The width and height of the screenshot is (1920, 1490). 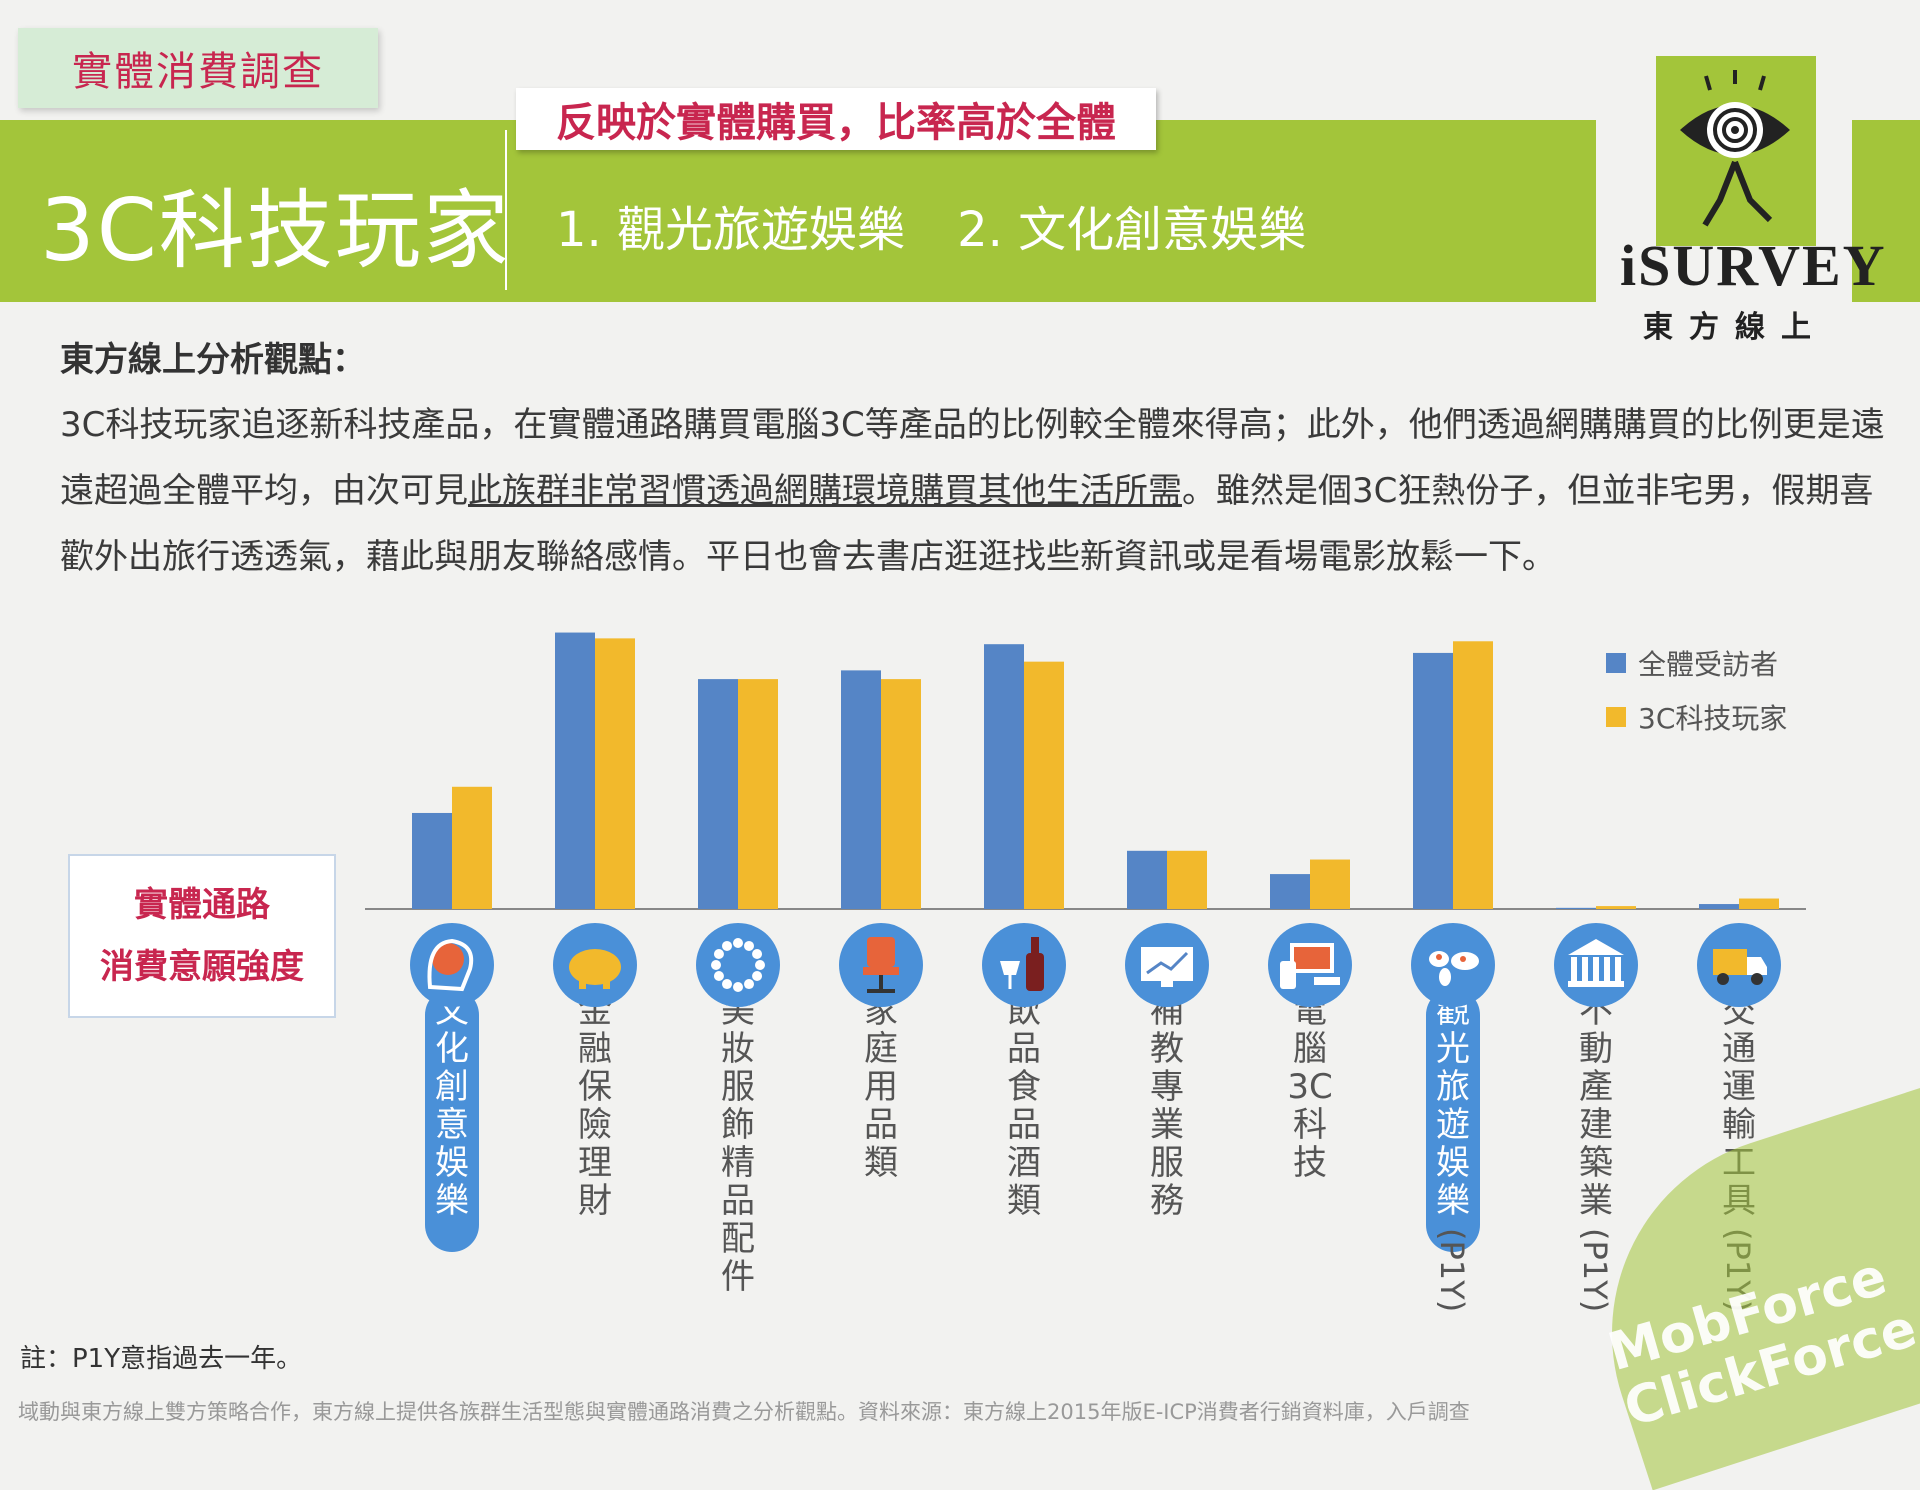 What do you see at coordinates (1616, 717) in the screenshot?
I see `legend-swatch-yellow` at bounding box center [1616, 717].